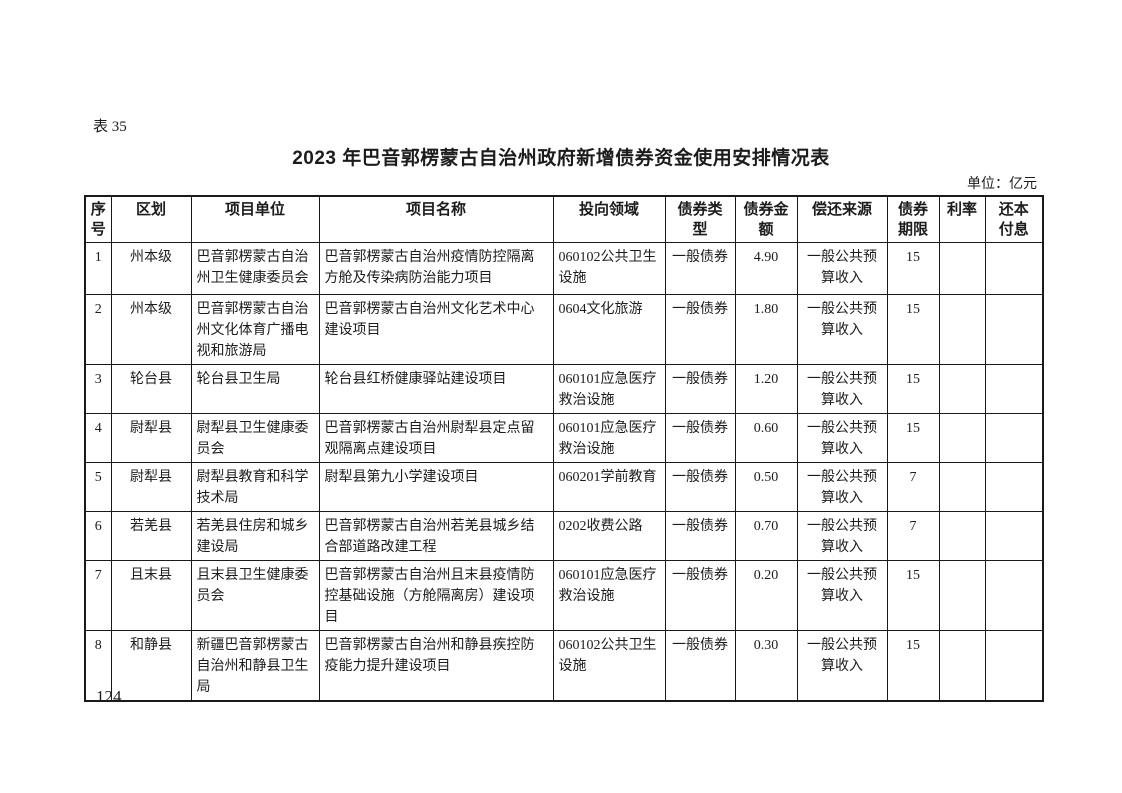 This screenshot has width=1122, height=793. I want to click on table-cell: 巴音郭楞蒙古自治州若羌县城乡结合部道路改建工程, so click(436, 535).